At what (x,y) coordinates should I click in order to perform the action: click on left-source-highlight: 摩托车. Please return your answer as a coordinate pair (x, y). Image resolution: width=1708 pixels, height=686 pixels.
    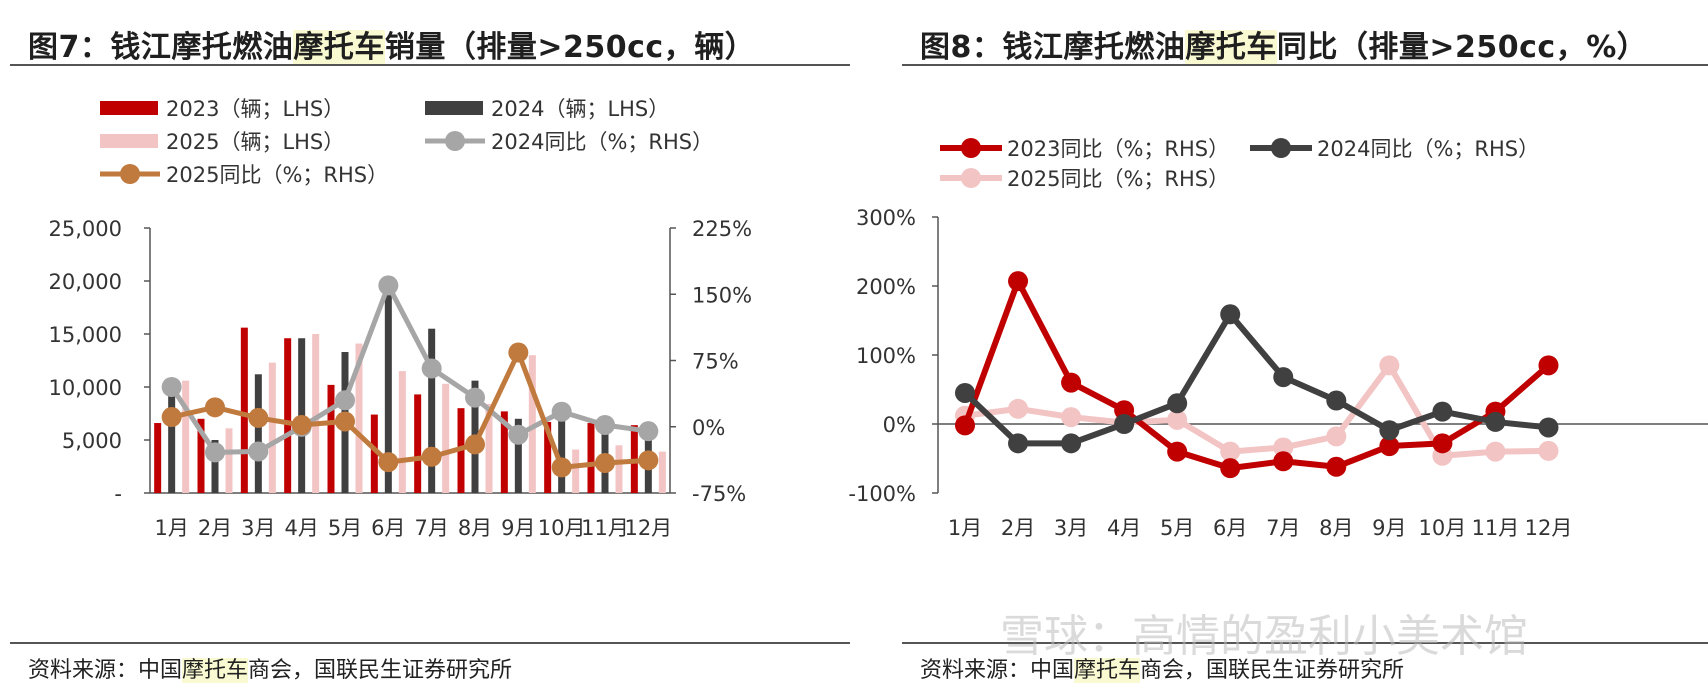
    Looking at the image, I should click on (215, 670).